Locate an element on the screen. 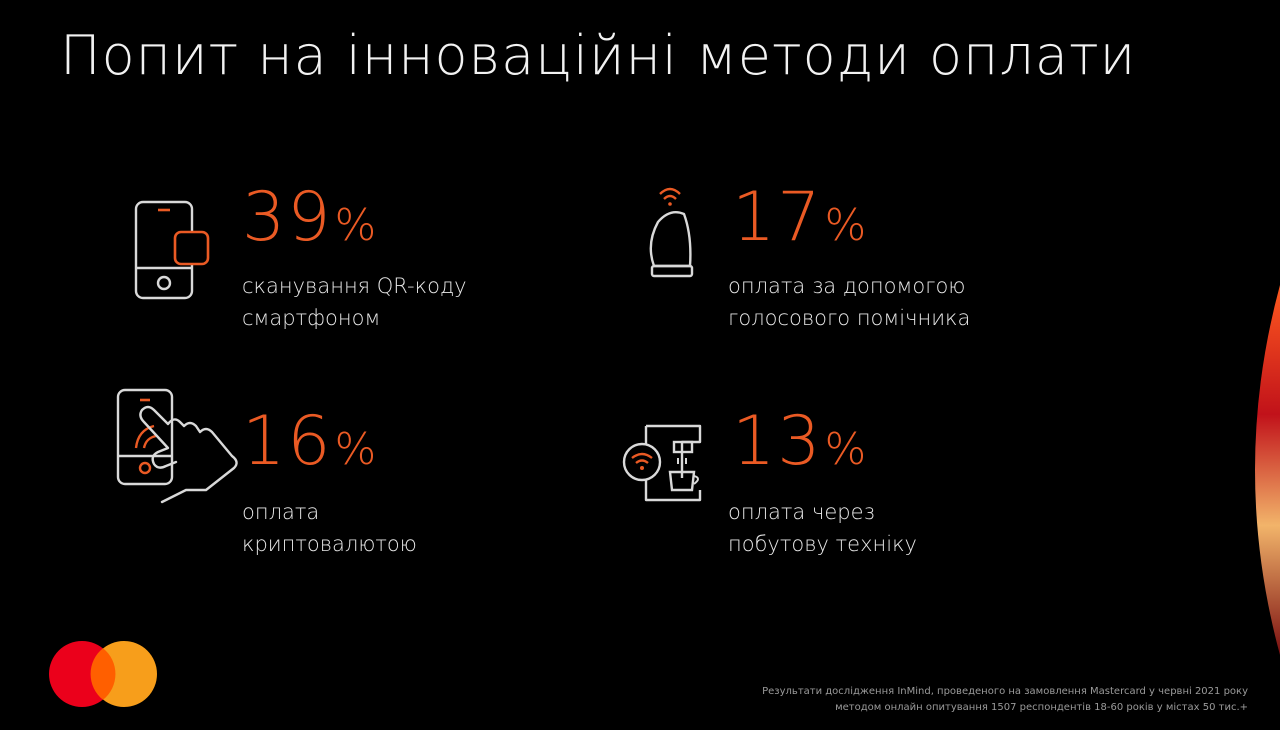  stat-label: оплата через побутову техніку is located at coordinates (822, 528).